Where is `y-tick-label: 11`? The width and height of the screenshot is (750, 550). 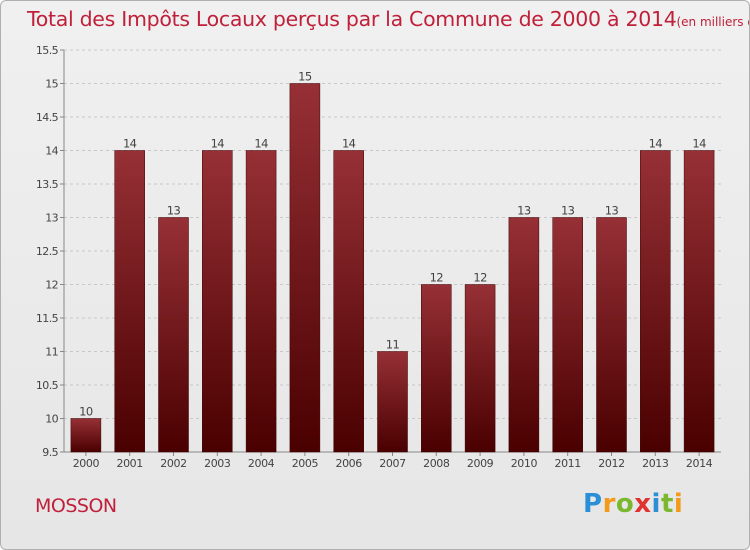 y-tick-label: 11 is located at coordinates (51, 352).